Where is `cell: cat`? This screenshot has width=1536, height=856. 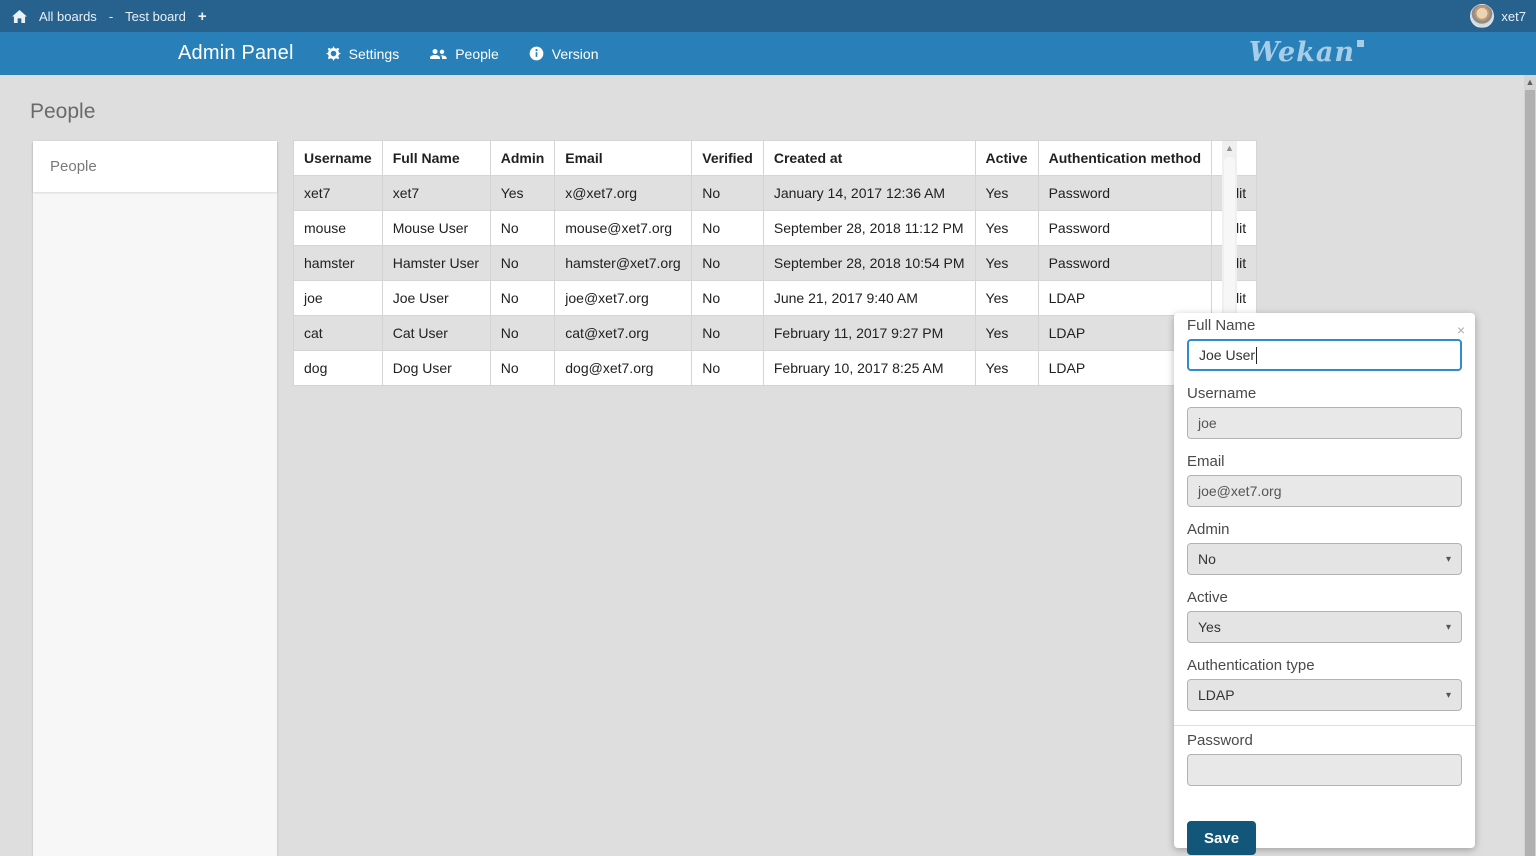
cell: cat is located at coordinates (338, 333).